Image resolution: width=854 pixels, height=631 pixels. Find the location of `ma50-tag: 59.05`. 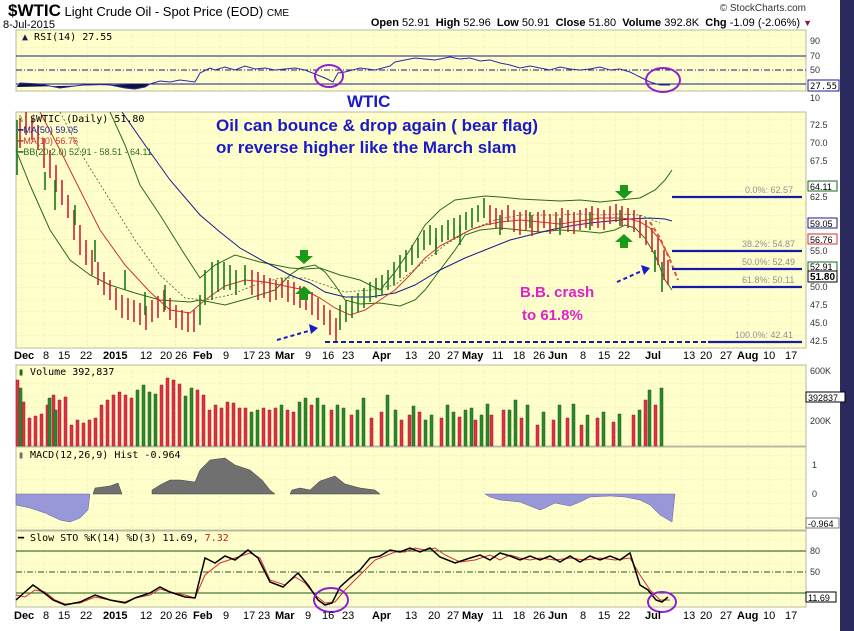

ma50-tag: 59.05 is located at coordinates (821, 224).